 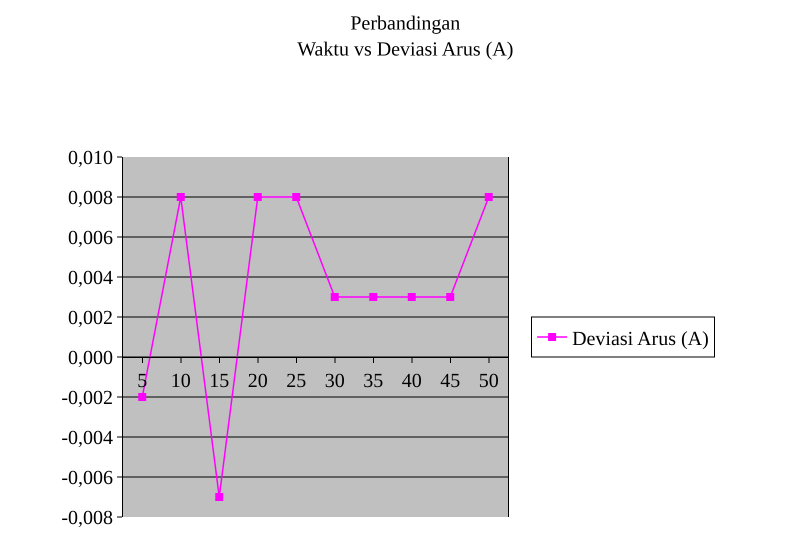 What do you see at coordinates (90, 158) in the screenshot?
I see `y-tick-label: 0,010` at bounding box center [90, 158].